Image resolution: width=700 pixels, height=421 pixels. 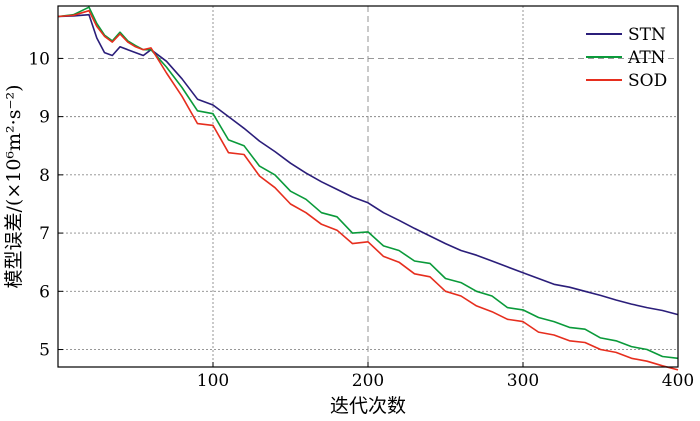 What do you see at coordinates (626, 58) in the screenshot?
I see `legend: STN ATN SOD` at bounding box center [626, 58].